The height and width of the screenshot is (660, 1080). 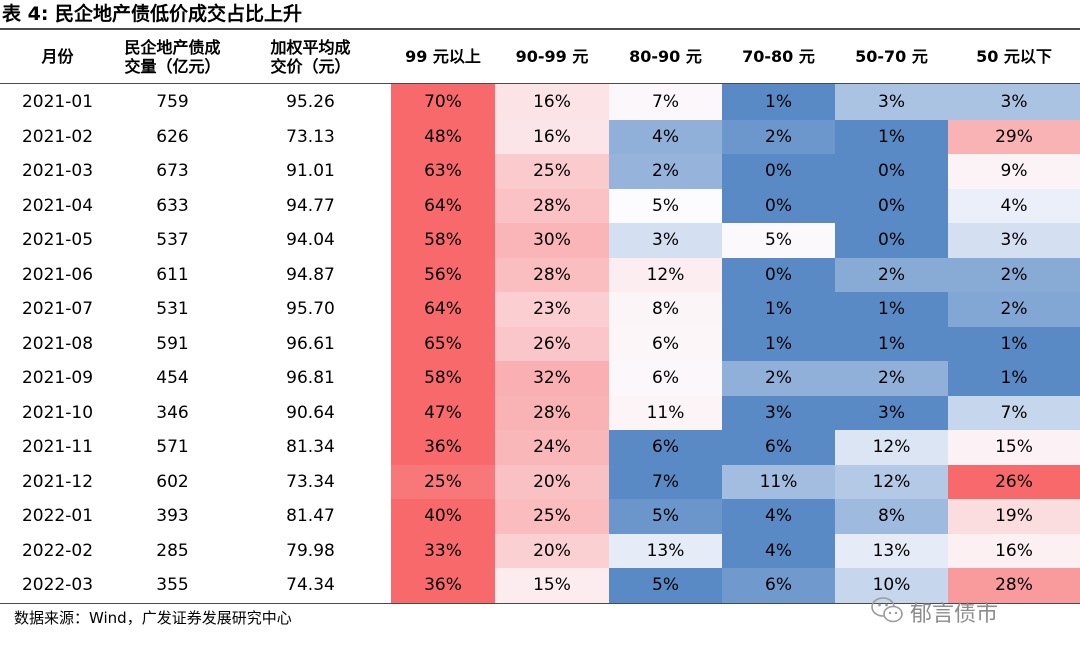 I want to click on month-cell: 2021-11, so click(x=57, y=447).